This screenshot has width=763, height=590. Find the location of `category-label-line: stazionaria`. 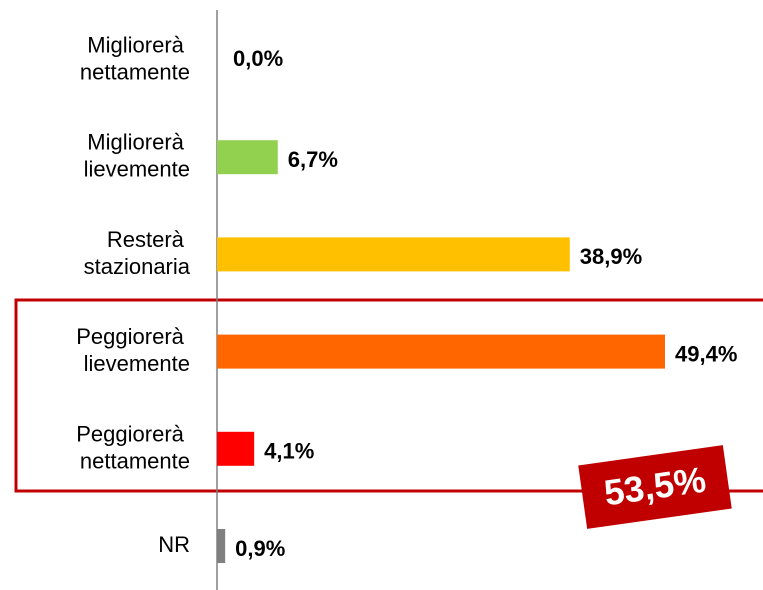

category-label-line: stazionaria is located at coordinates (137, 266).